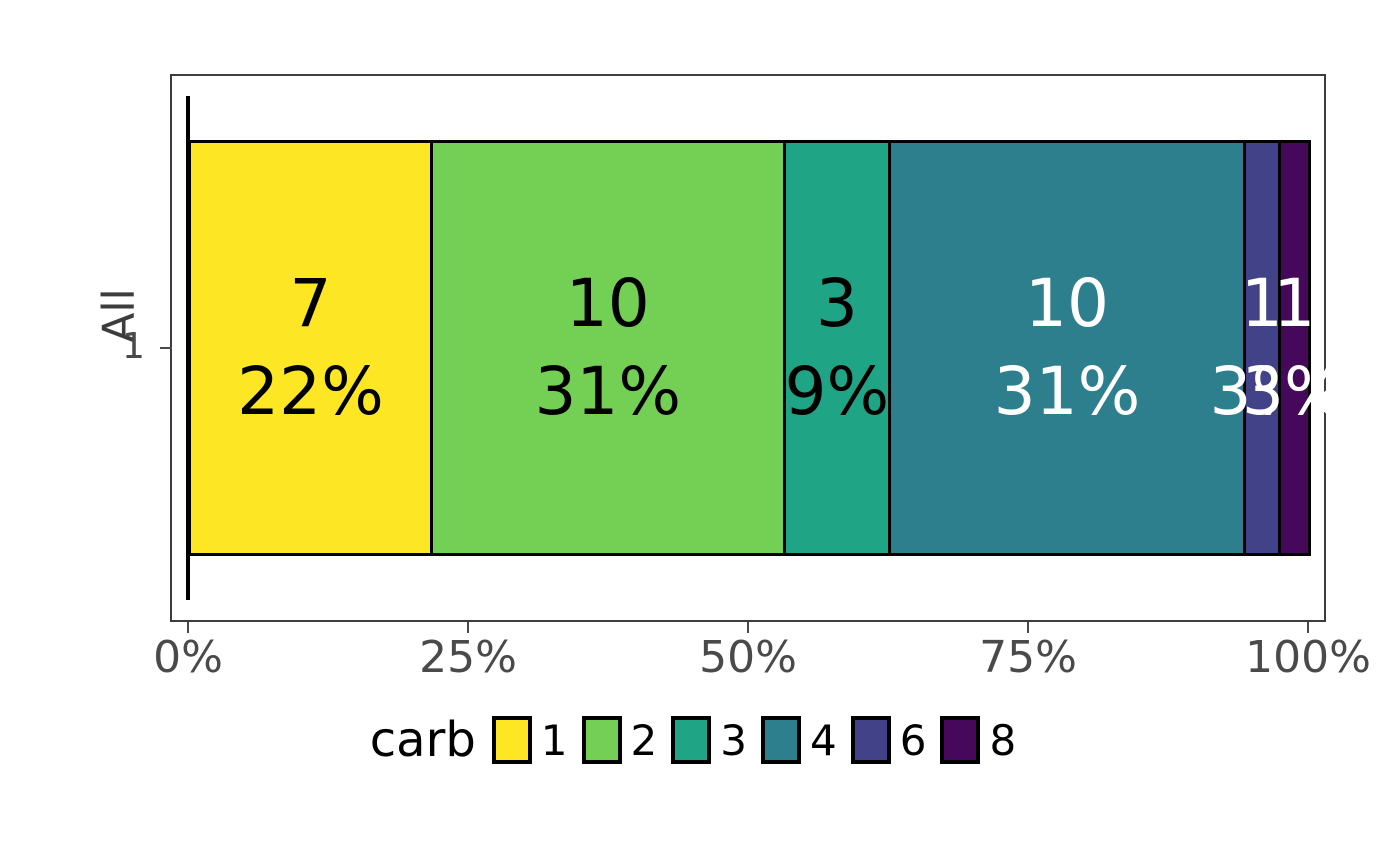 The image size is (1400, 866). I want to click on legend: carb 1 2 3 4 6 8, so click(700, 740).